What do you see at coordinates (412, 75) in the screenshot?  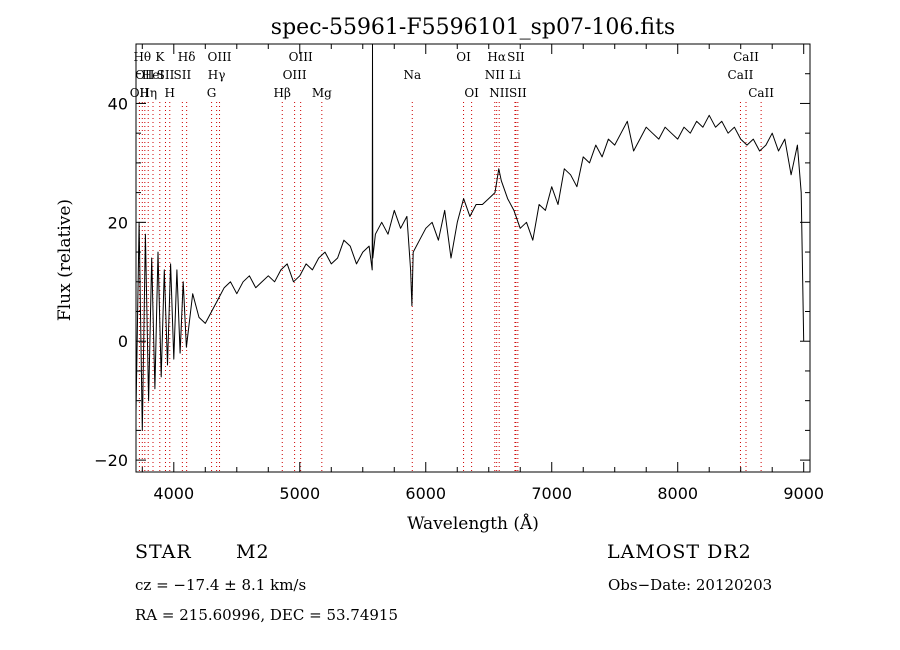 I see `line-marker-label: Na` at bounding box center [412, 75].